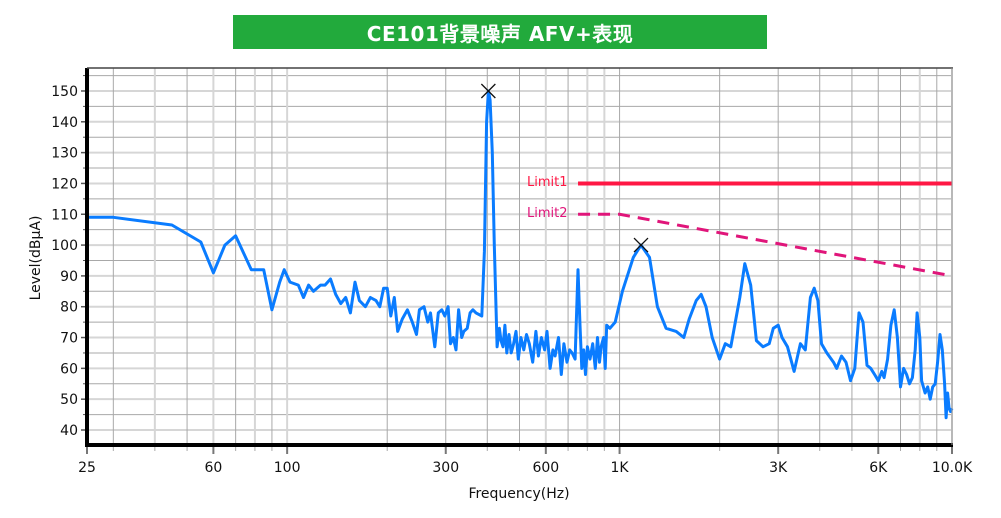  I want to click on limit-lines, so click(765, 229).